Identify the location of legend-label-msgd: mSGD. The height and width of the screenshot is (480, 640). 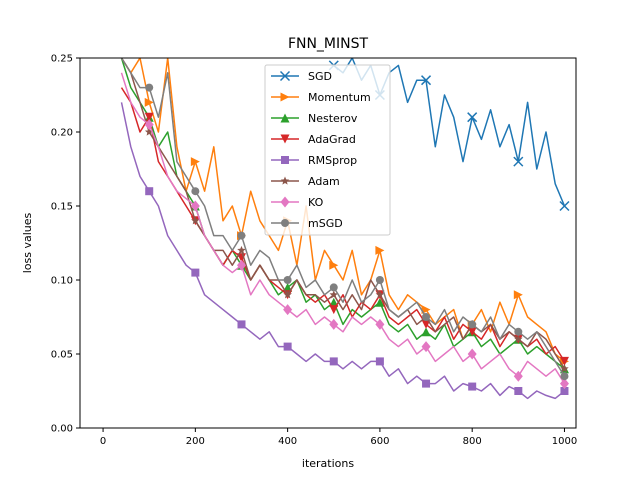
(325, 223).